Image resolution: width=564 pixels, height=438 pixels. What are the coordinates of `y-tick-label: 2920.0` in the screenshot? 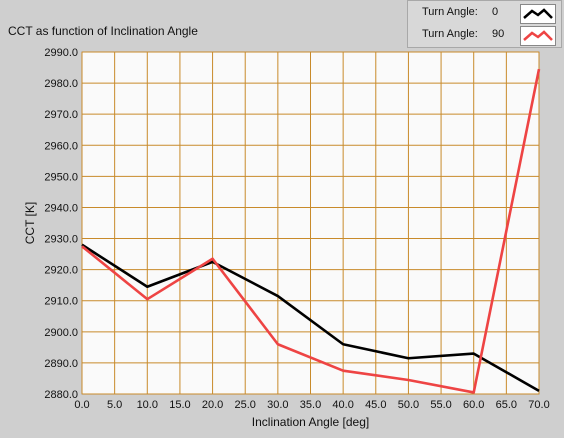 It's located at (61, 271).